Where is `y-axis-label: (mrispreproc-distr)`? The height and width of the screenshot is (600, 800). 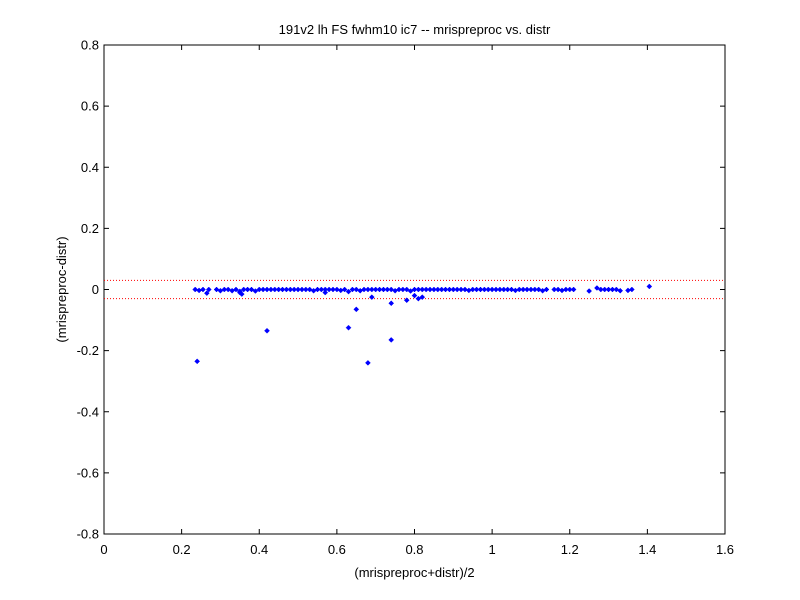
y-axis-label: (mrispreproc-distr) is located at coordinates (61, 289).